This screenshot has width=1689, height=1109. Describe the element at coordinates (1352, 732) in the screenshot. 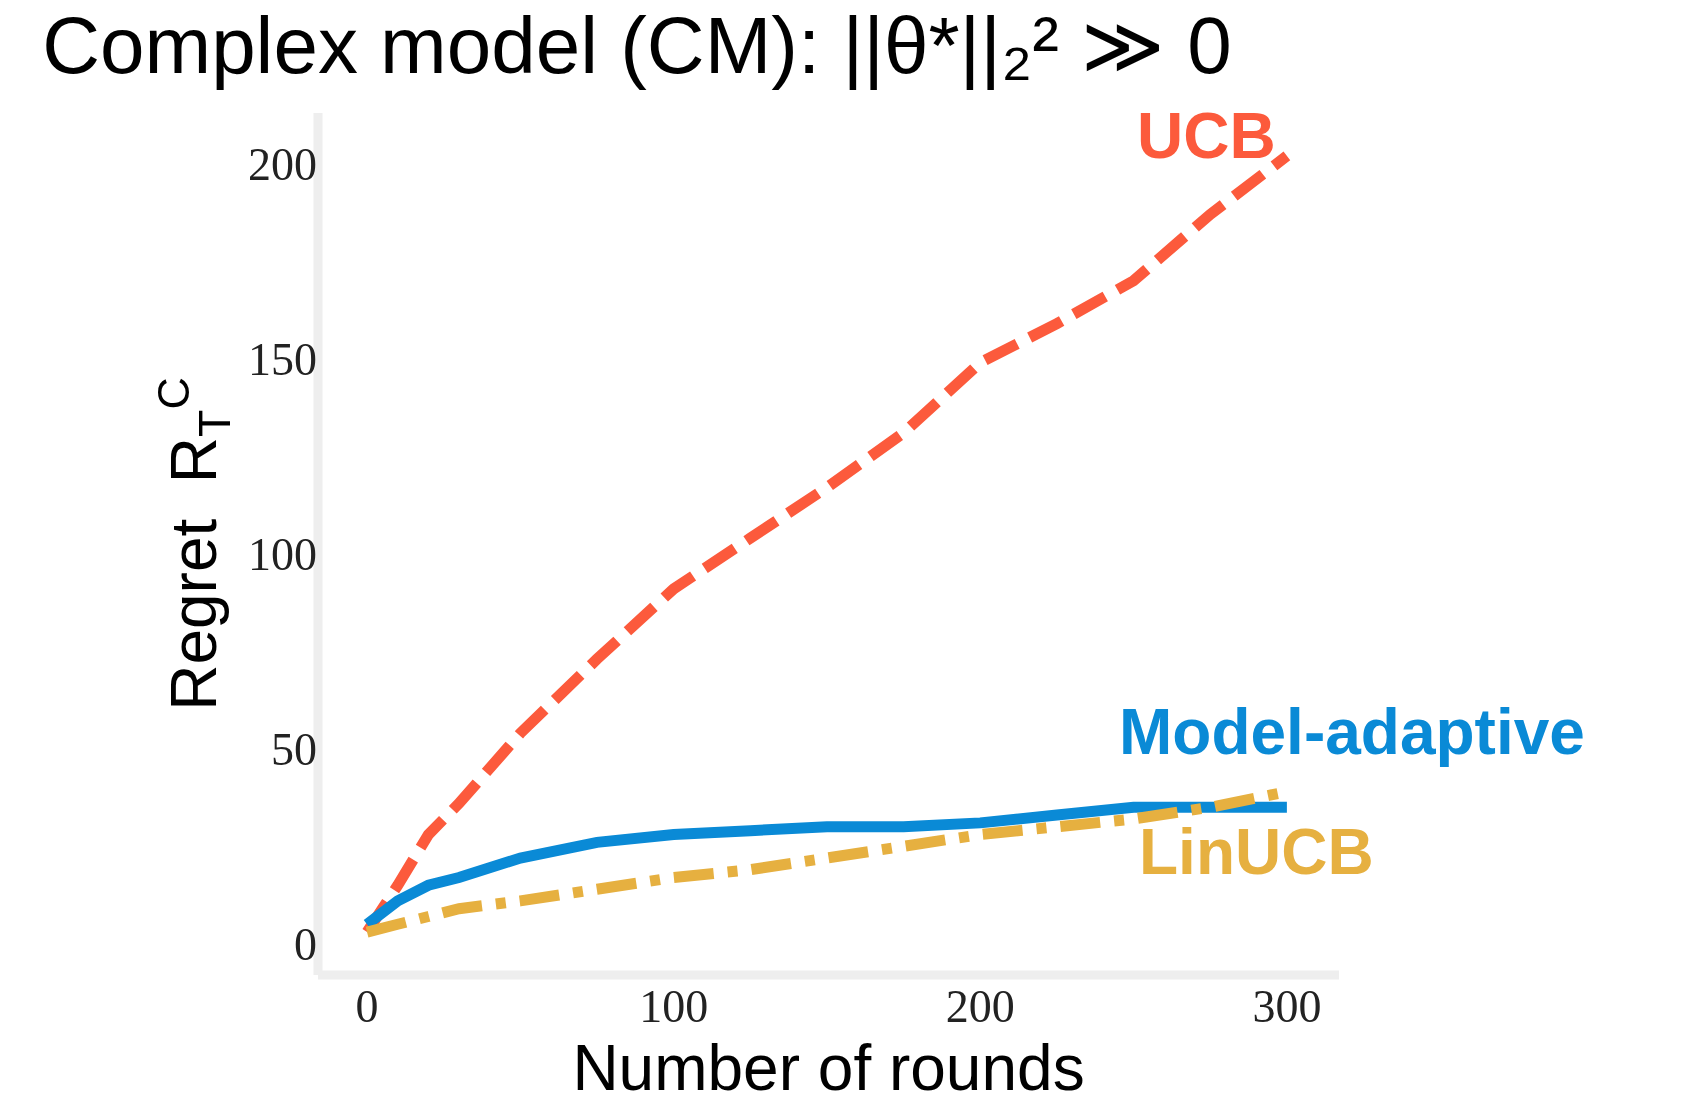

I see `series-label: Model-adaptive` at that location.